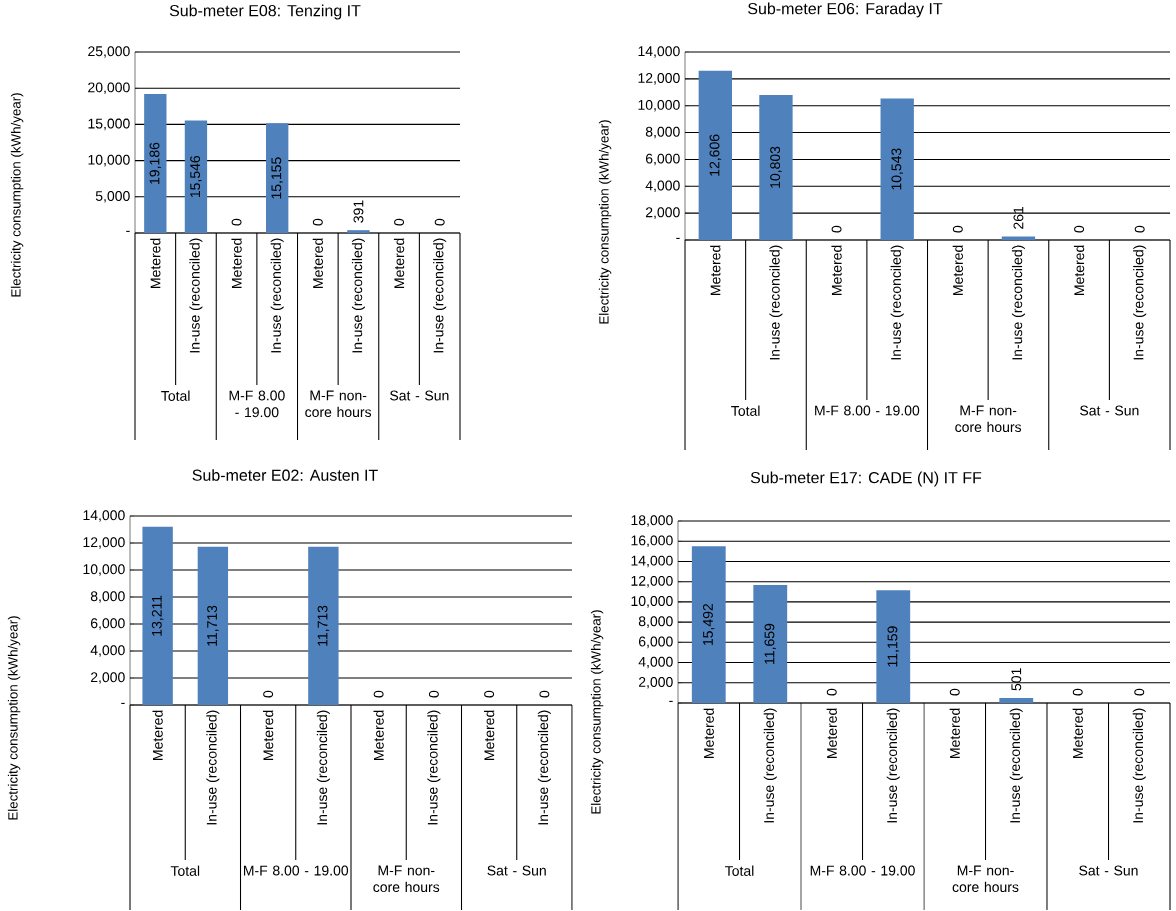  Describe the element at coordinates (109, 124) in the screenshot. I see `y-tick-label: 15,000` at that location.